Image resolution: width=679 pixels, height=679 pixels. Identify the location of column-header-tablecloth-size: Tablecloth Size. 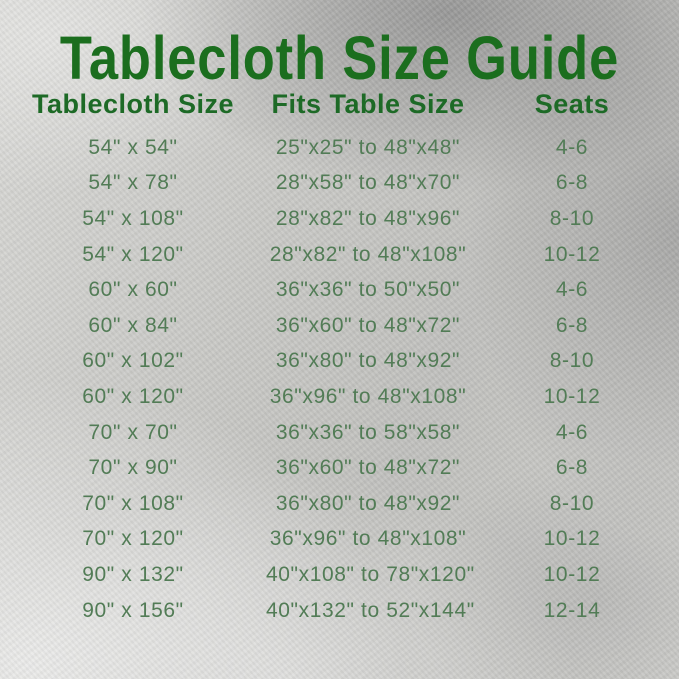
(133, 103).